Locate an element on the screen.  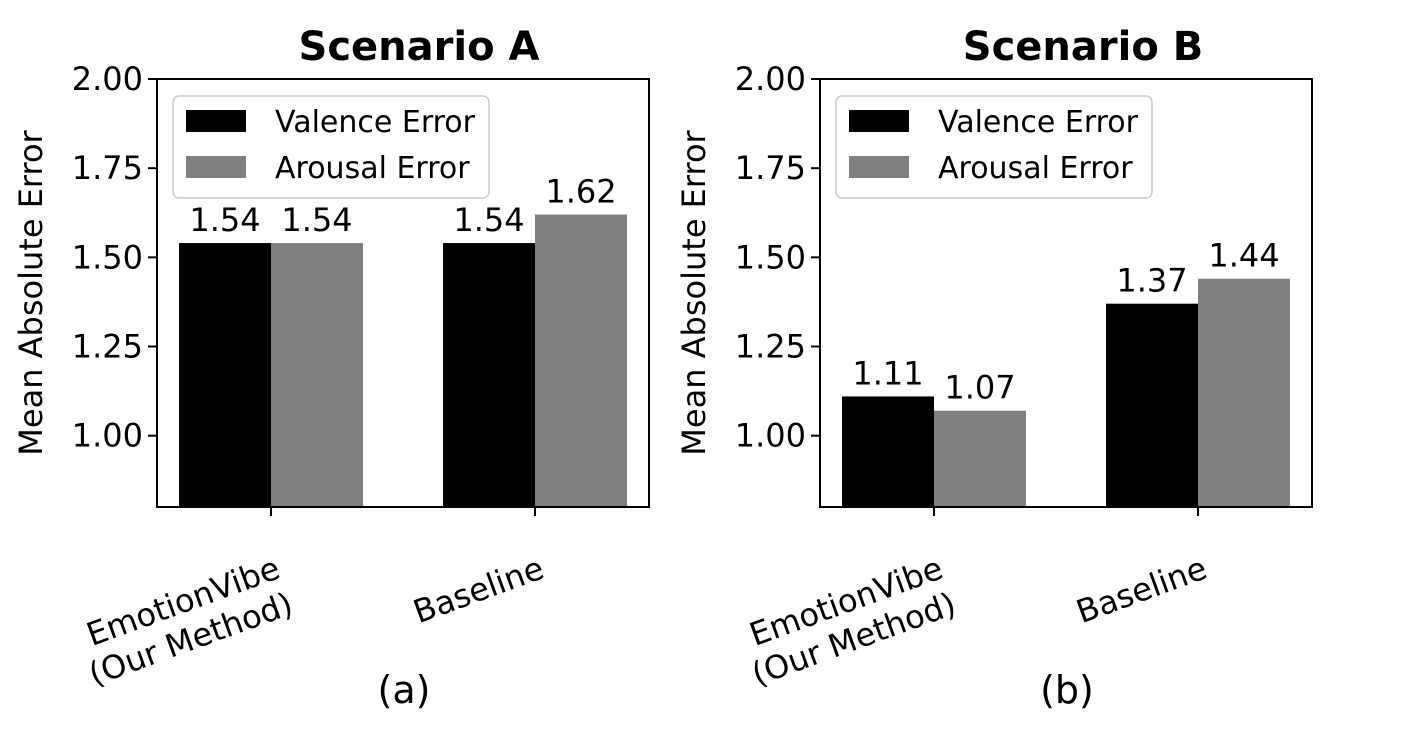
panel-caption: (a) is located at coordinates (404, 690).